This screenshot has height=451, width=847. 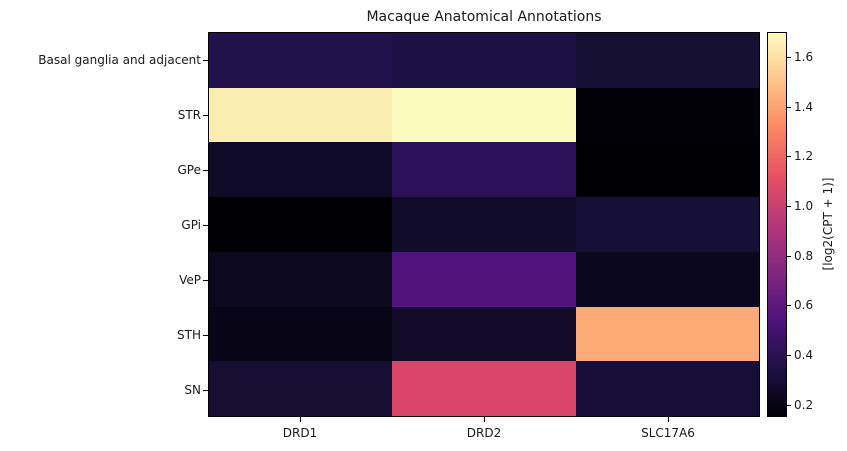 What do you see at coordinates (804, 354) in the screenshot?
I see `colorbar-tick-label: 0.4` at bounding box center [804, 354].